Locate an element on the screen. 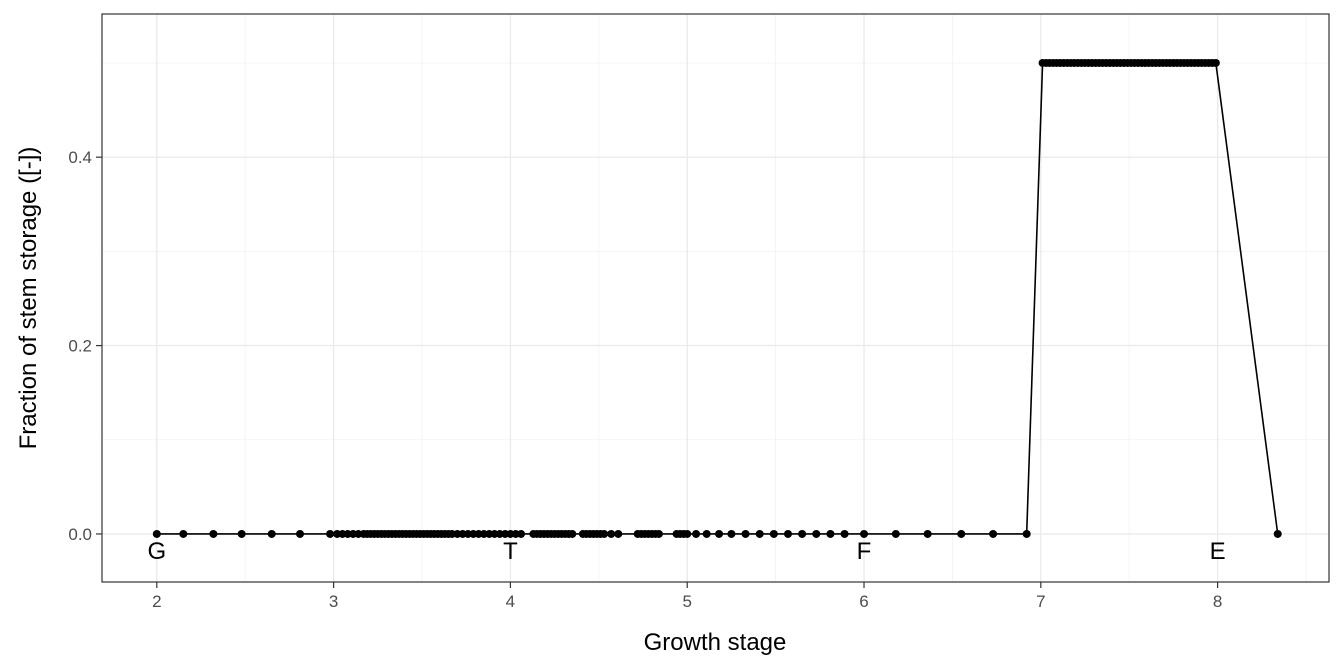 Image resolution: width=1344 pixels, height=672 pixels. stage-label-f: F is located at coordinates (864, 551).